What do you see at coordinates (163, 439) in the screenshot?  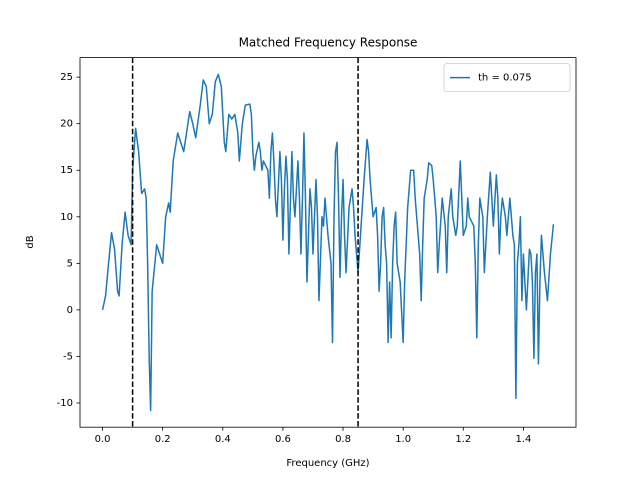 I see `x-tick-label: 0.2` at bounding box center [163, 439].